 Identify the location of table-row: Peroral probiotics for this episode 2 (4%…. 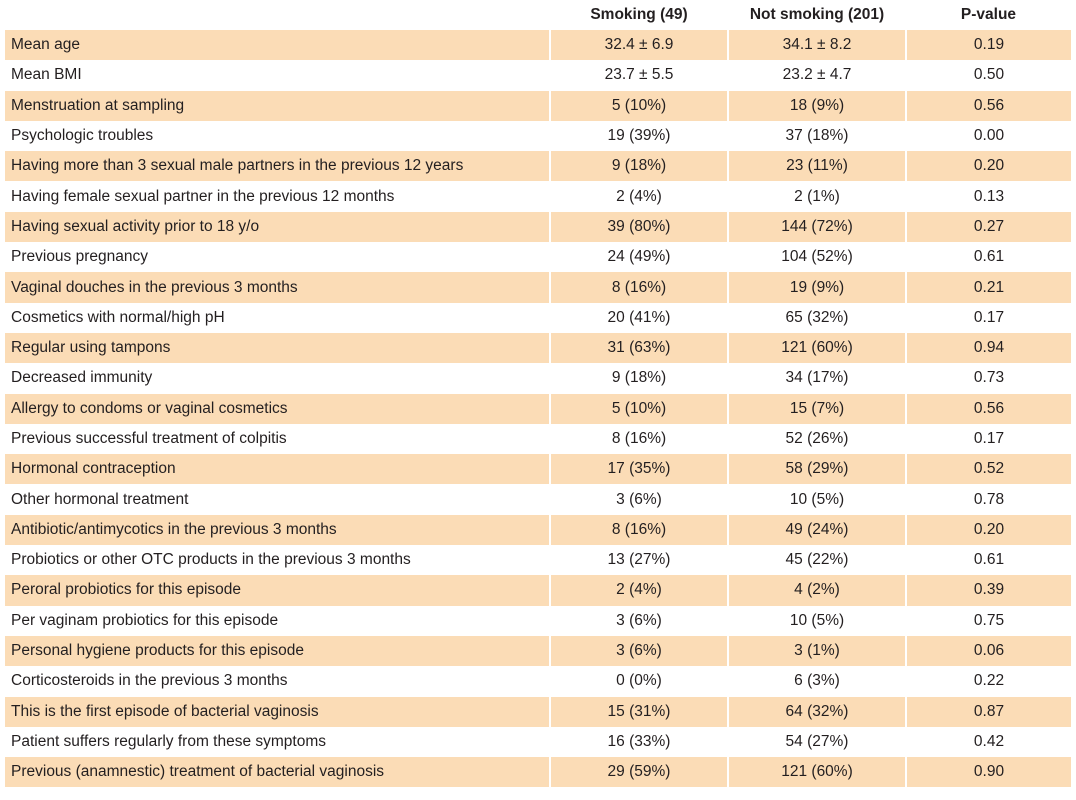
(538, 590).